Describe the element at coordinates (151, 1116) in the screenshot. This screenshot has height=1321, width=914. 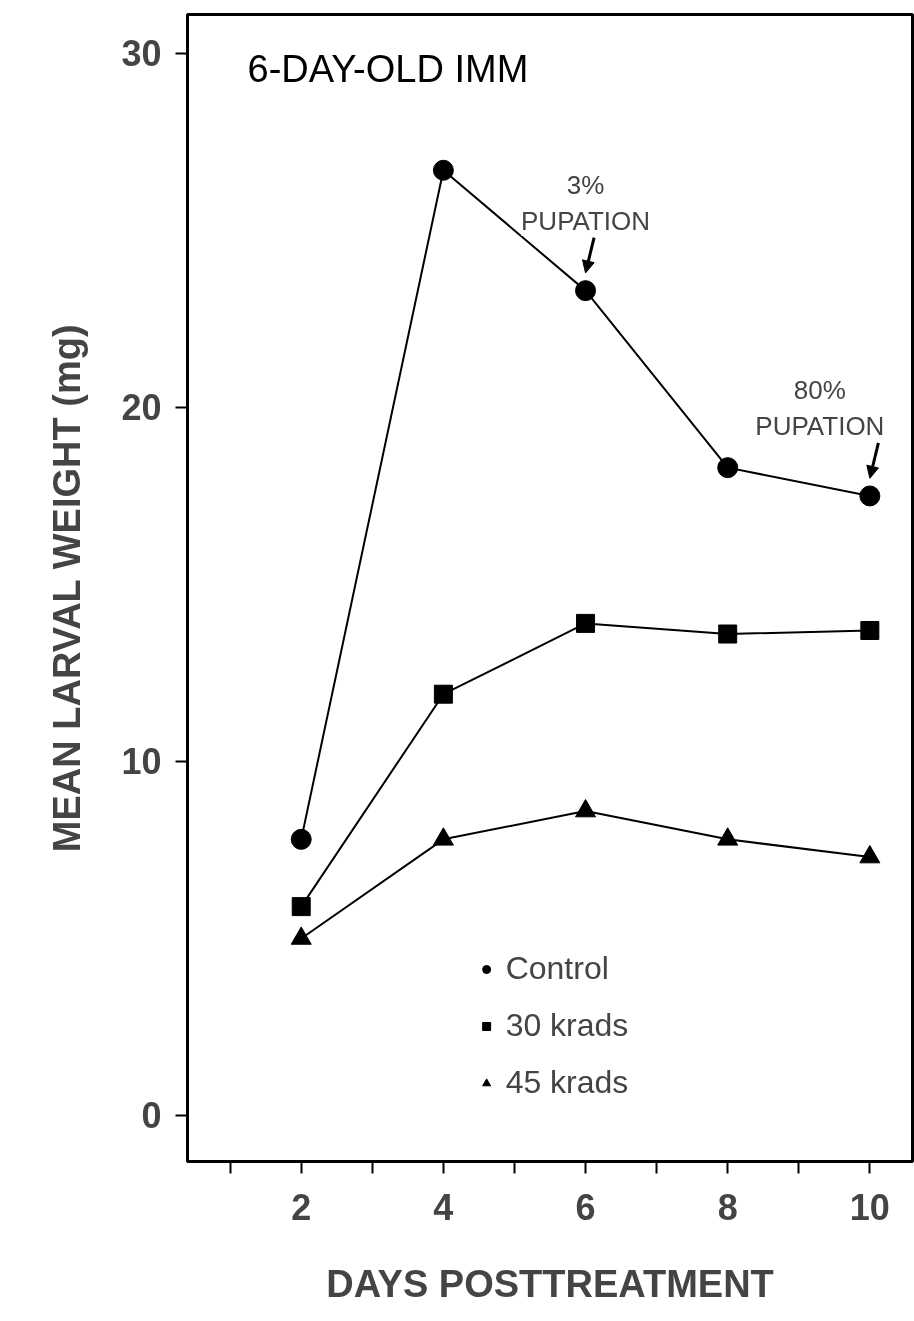
I see `y-tick-label: 0` at that location.